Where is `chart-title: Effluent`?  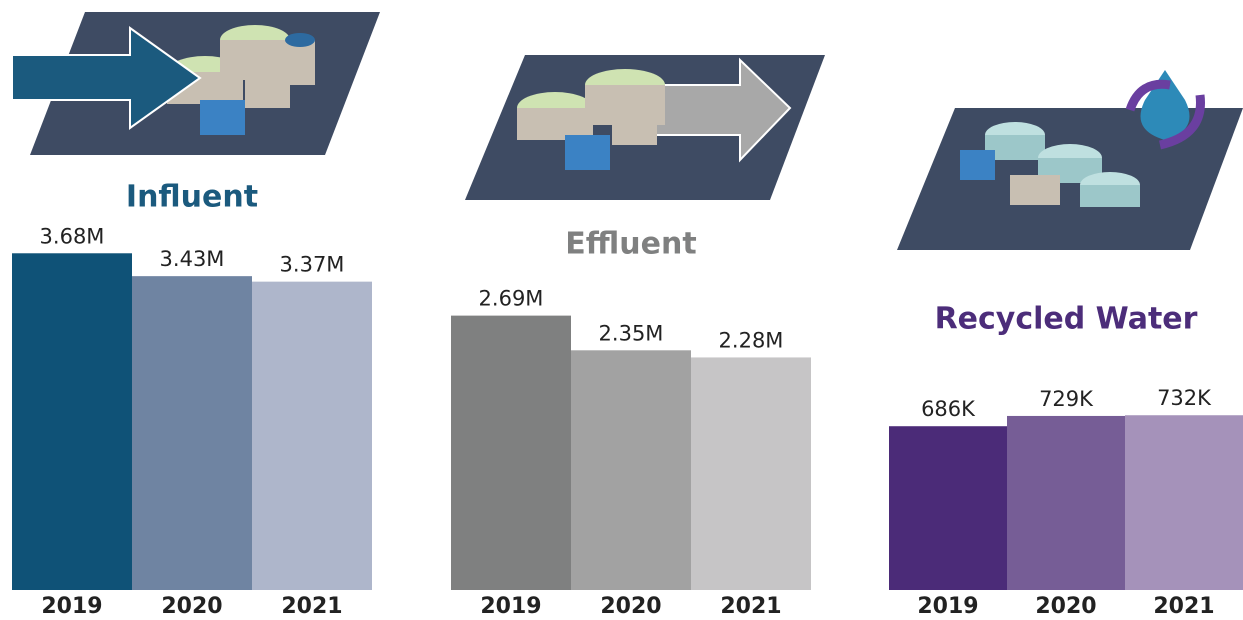
chart-title: Effluent is located at coordinates (630, 244).